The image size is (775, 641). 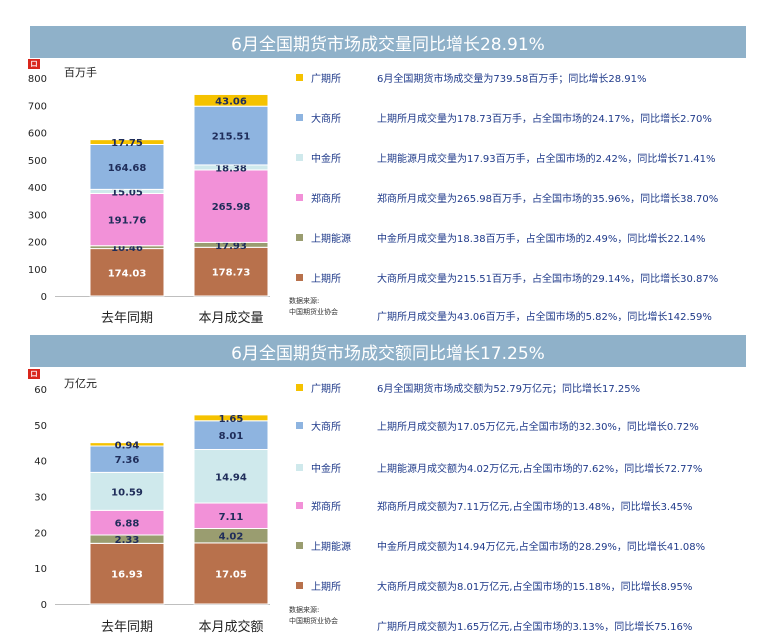 I want to click on data-label: 17.93, so click(x=231, y=246).